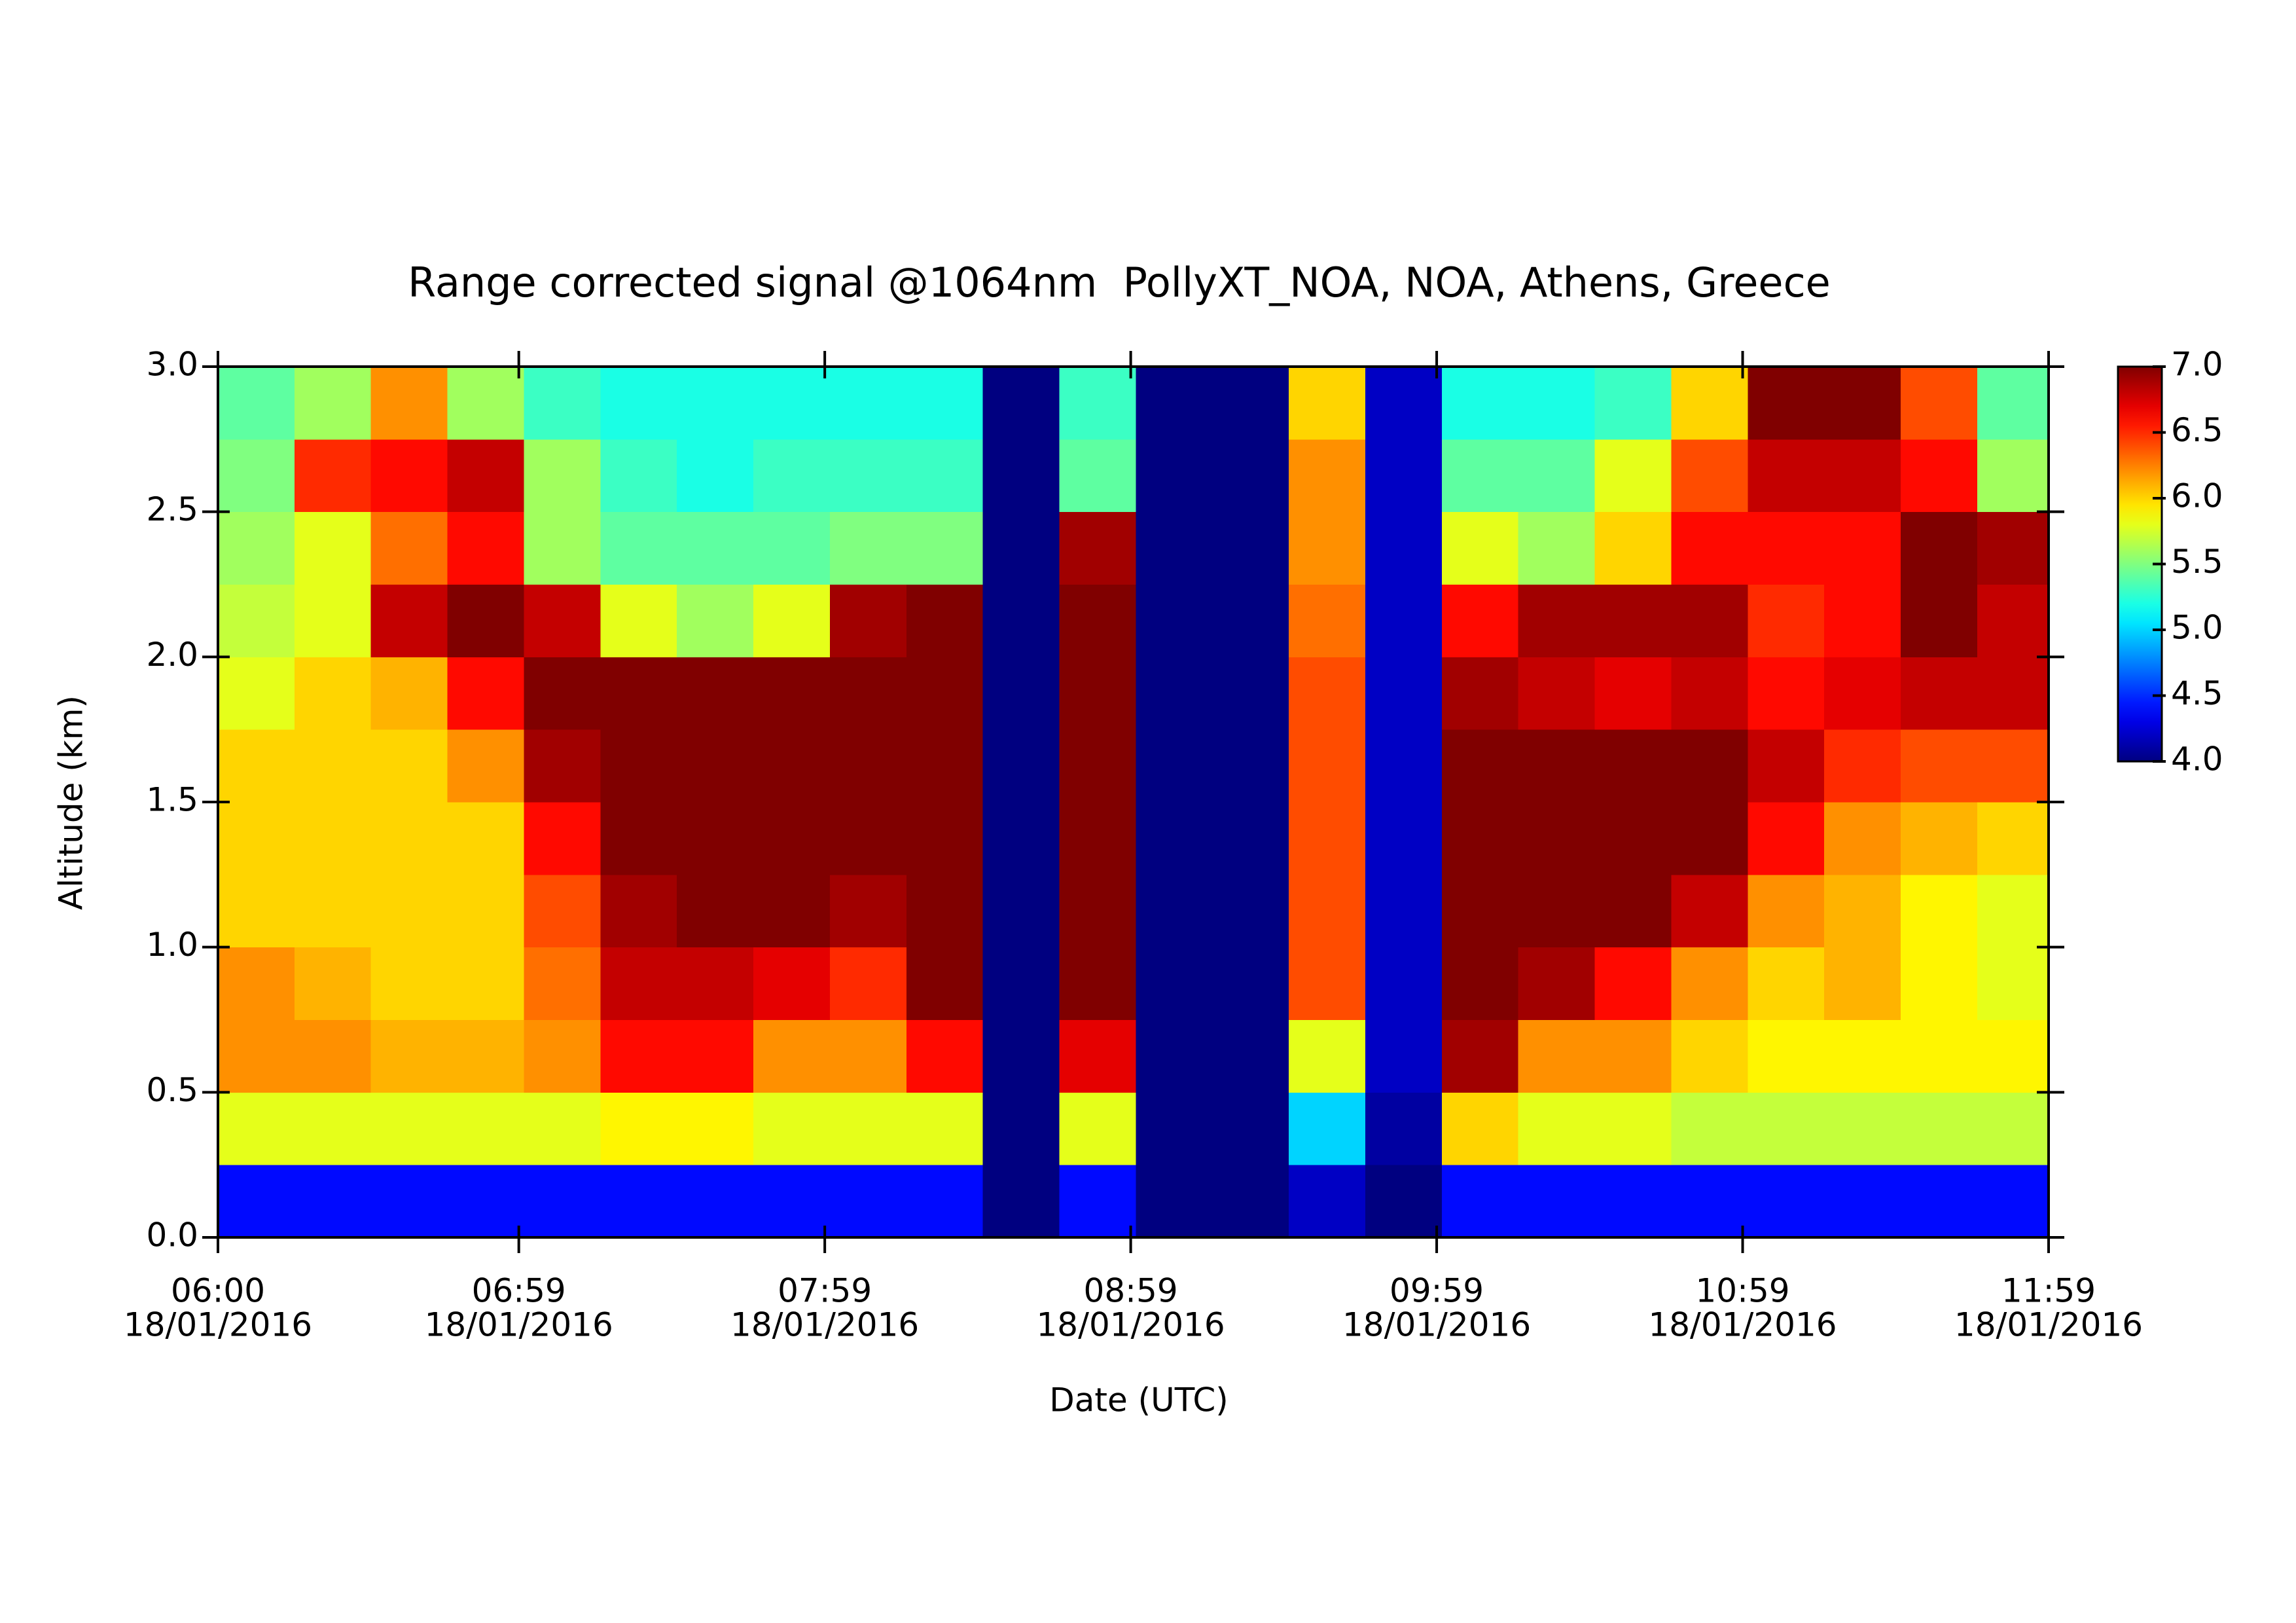 The width and height of the screenshot is (2296, 1623). I want to click on y-tick-label: 0.0, so click(172, 1235).